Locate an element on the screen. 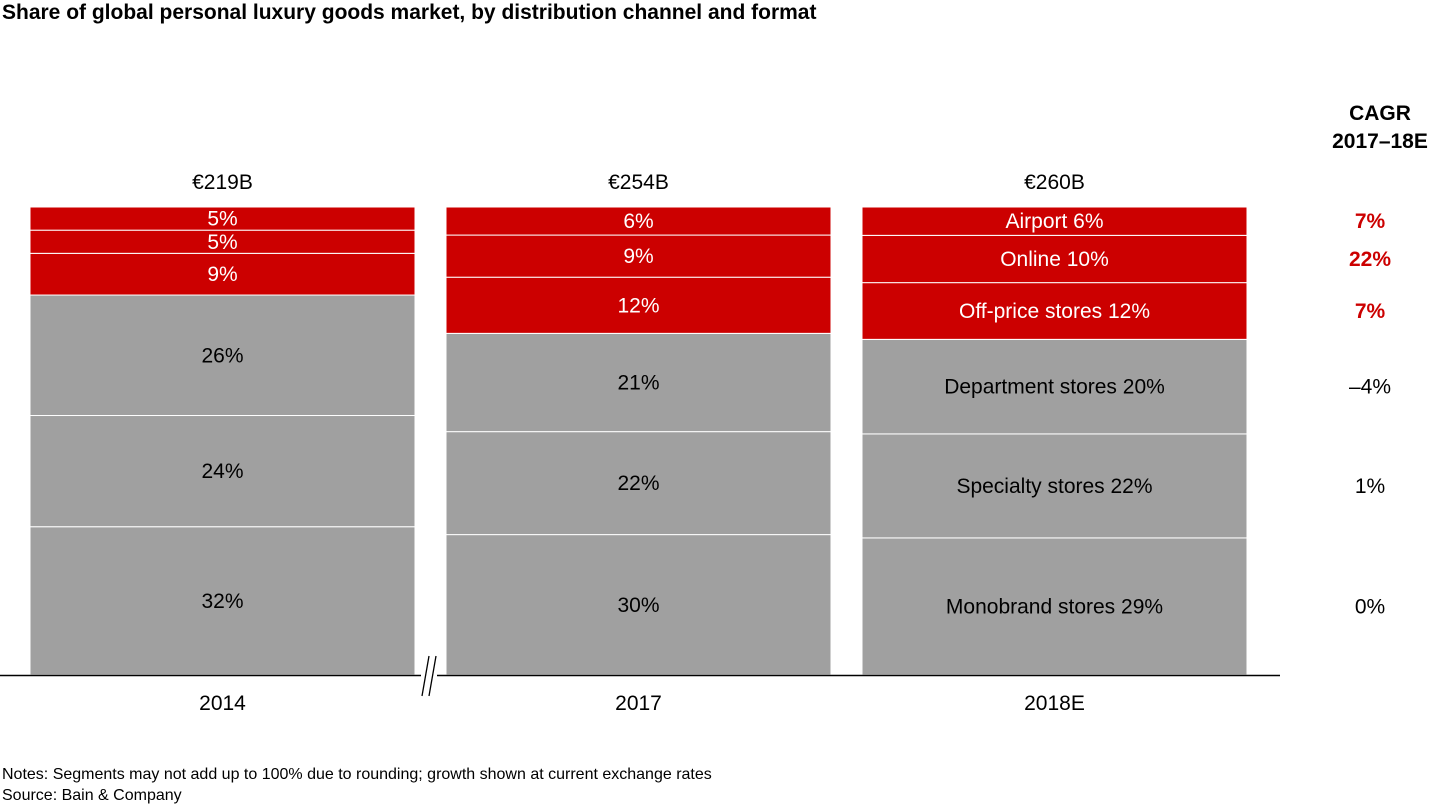 This screenshot has width=1440, height=810. bar-segment-2014-monobrand-stores is located at coordinates (222, 601).